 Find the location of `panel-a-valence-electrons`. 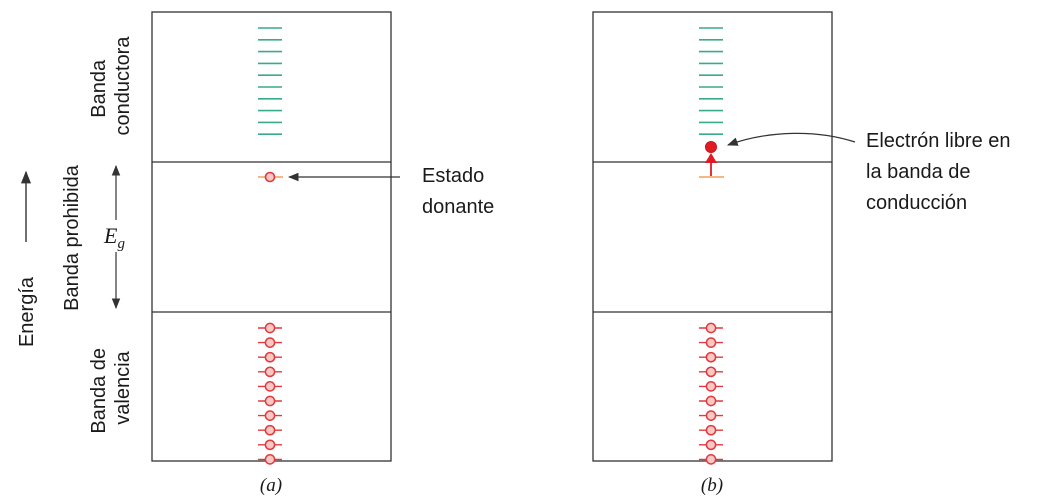

panel-a-valence-electrons is located at coordinates (270, 393).